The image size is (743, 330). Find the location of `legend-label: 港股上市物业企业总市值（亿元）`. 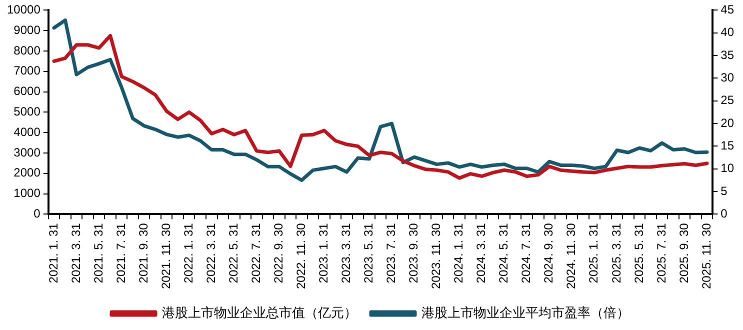

legend-label: 港股上市物业企业总市值（亿元） is located at coordinates (259, 312).